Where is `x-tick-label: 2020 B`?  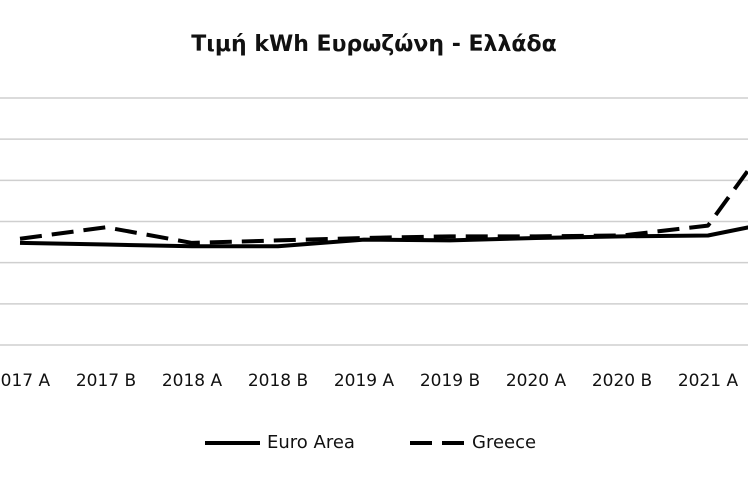 x-tick-label: 2020 B is located at coordinates (622, 381).